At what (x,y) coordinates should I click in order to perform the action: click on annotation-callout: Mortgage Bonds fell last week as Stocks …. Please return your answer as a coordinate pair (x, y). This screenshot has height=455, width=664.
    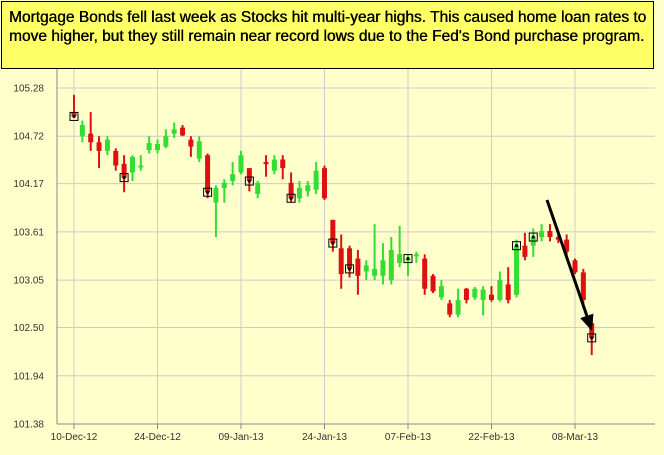
    Looking at the image, I should click on (327, 35).